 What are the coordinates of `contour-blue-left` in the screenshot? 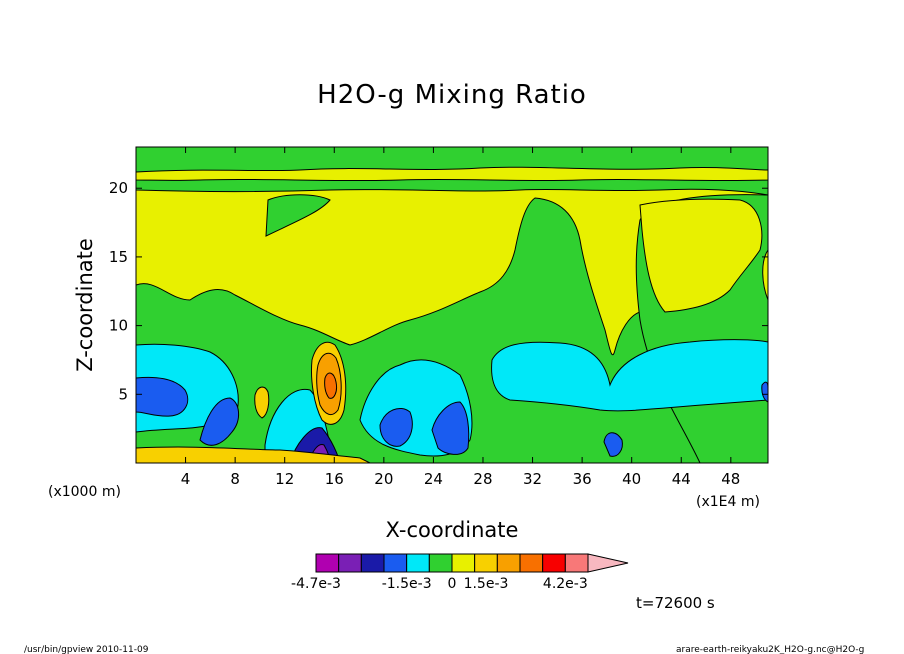 It's located at (162, 396).